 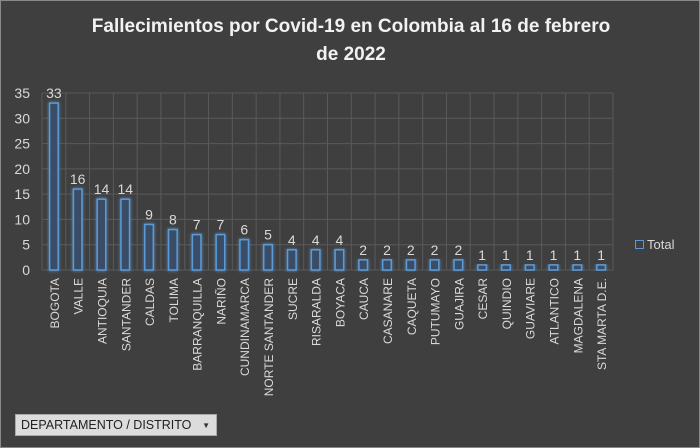 I want to click on departamento-filter-dropdown: DEPARTAMENTO / DISTRITO ▼, so click(x=116, y=425).